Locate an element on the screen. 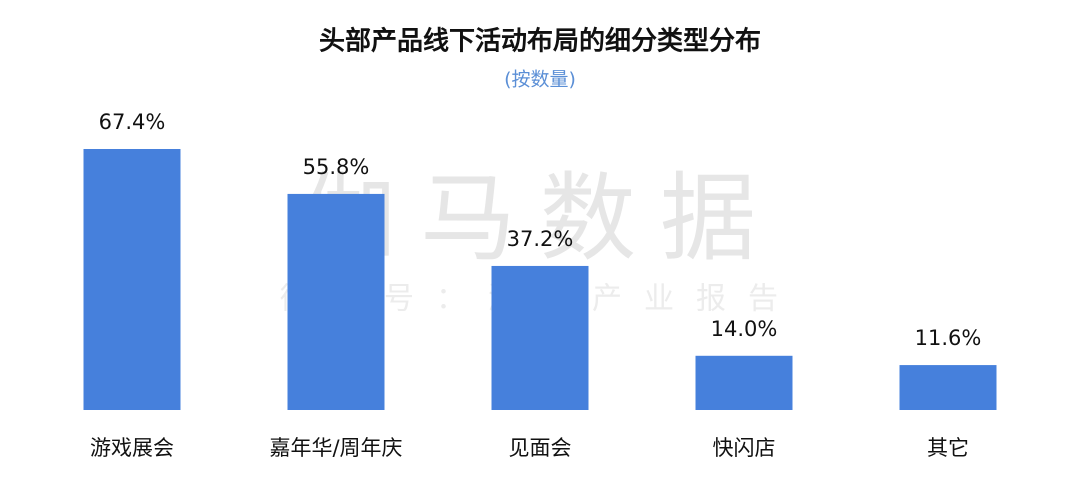  value-label: 14.0% is located at coordinates (744, 329).